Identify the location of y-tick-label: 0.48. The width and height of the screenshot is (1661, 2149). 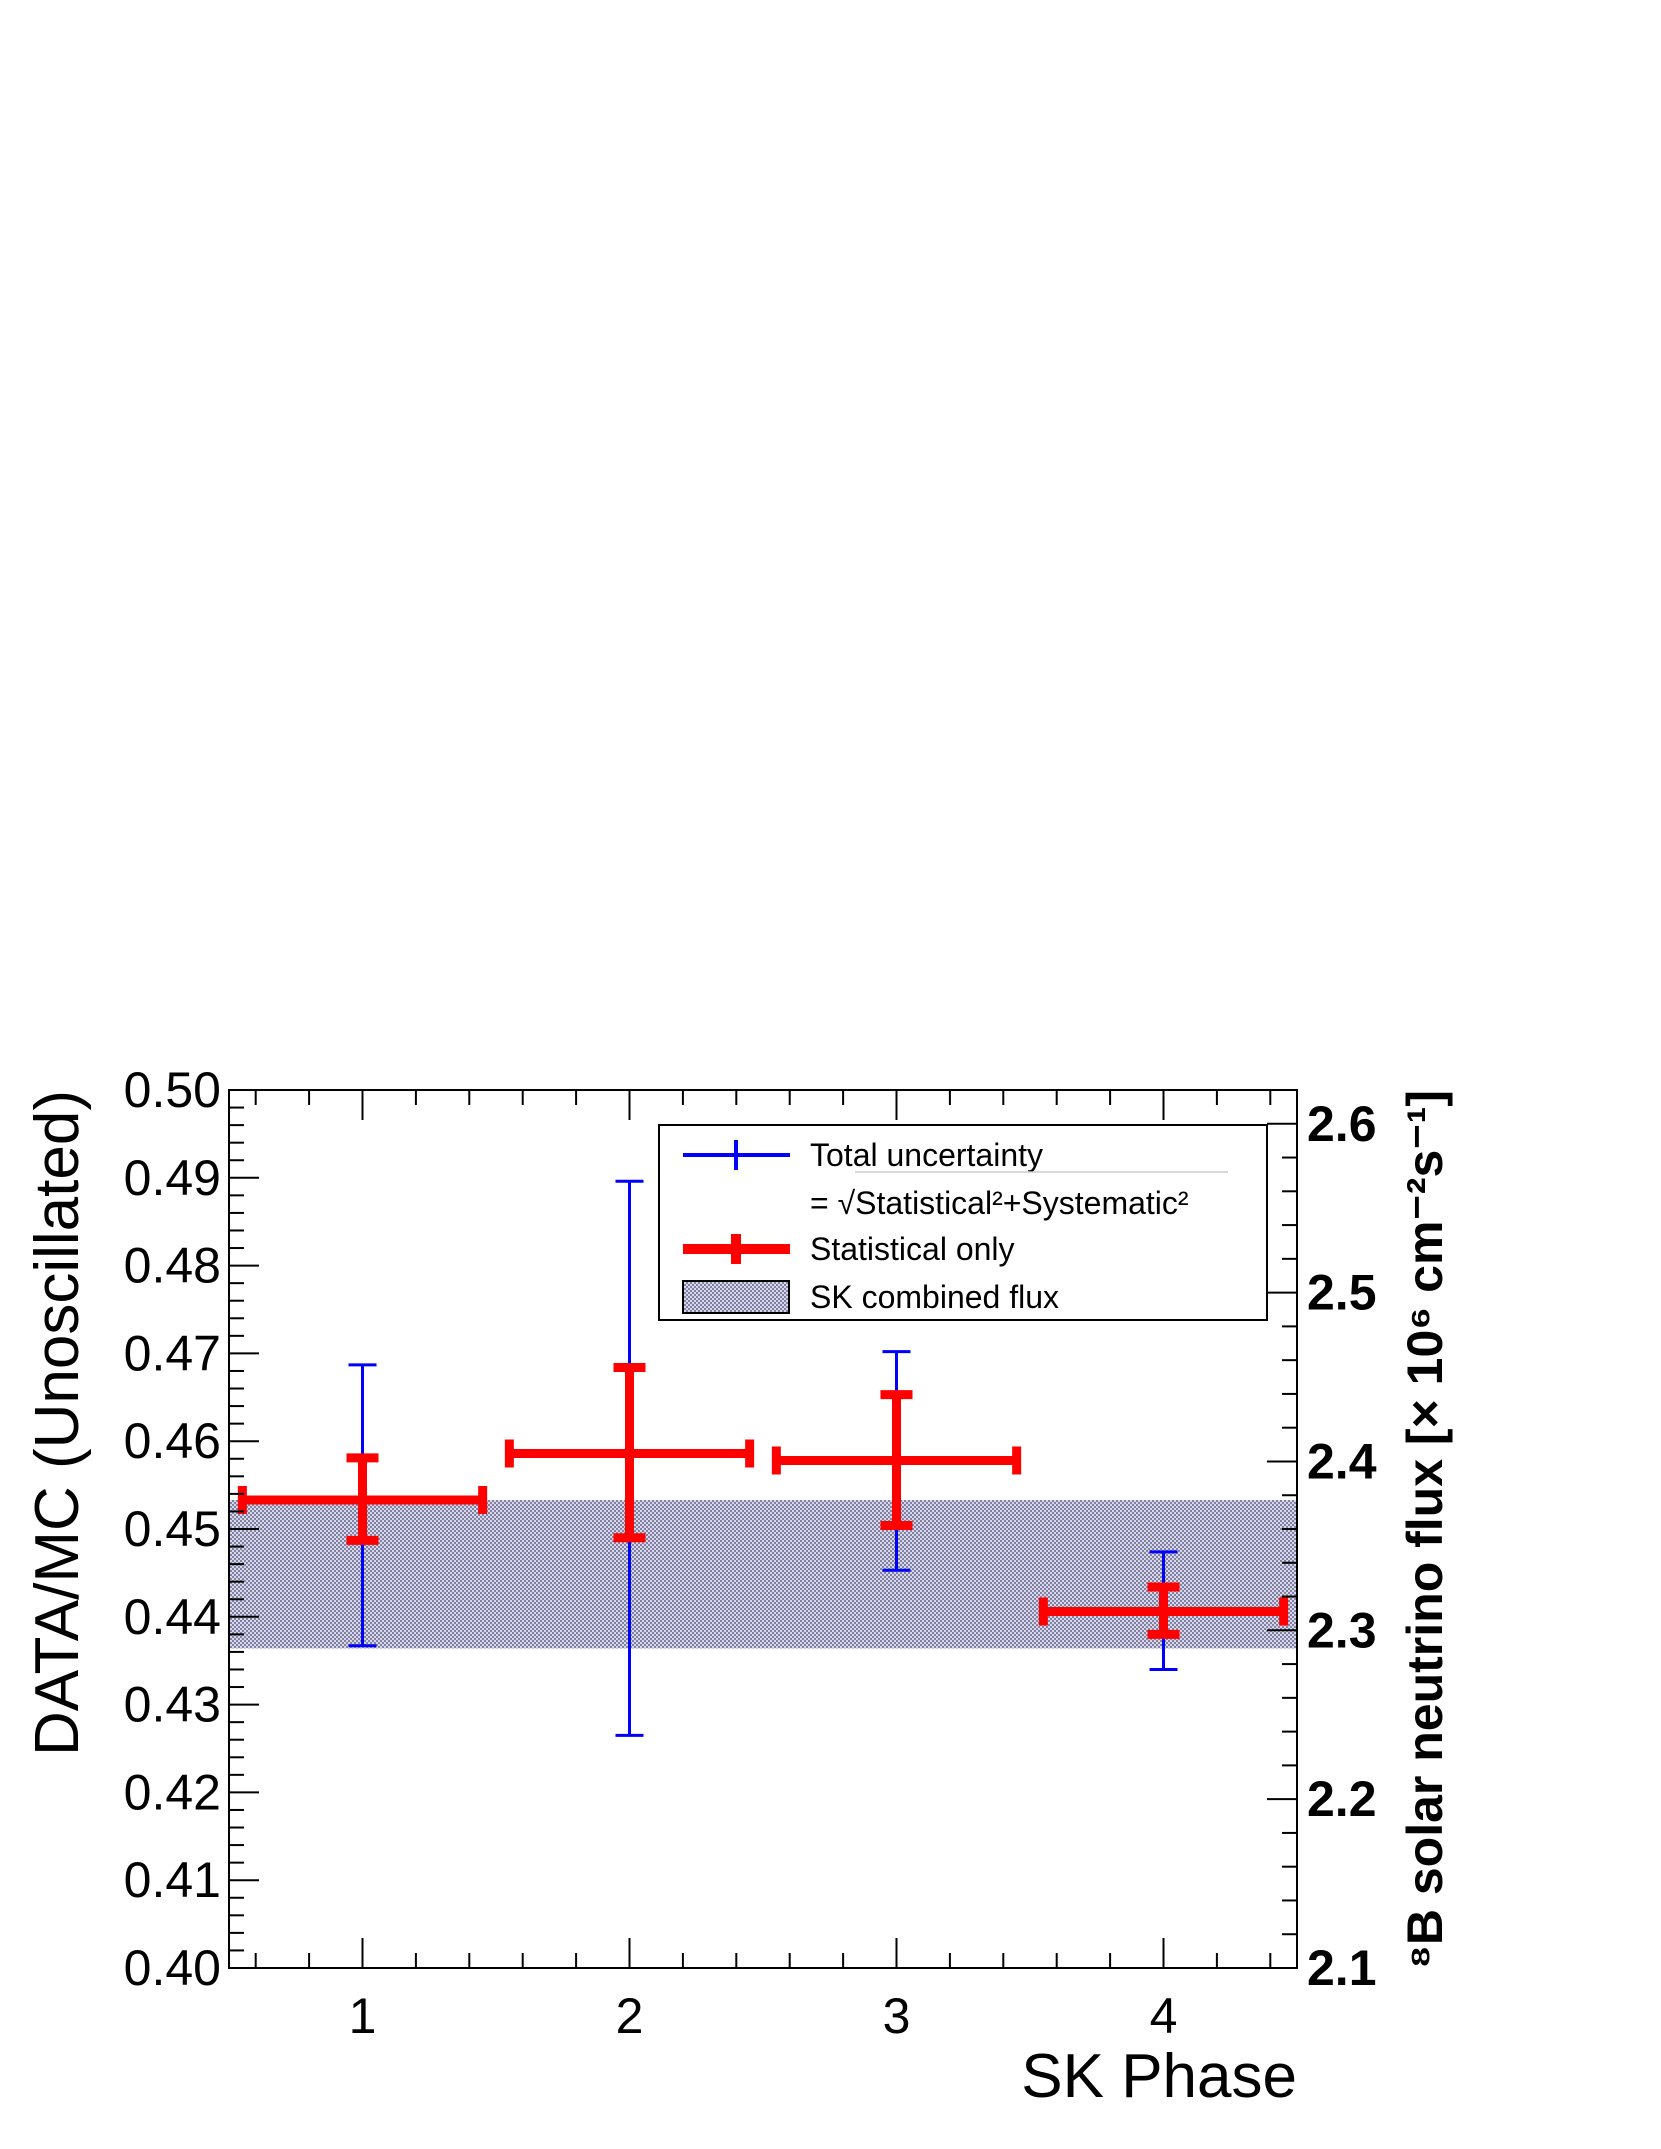
(172, 1266).